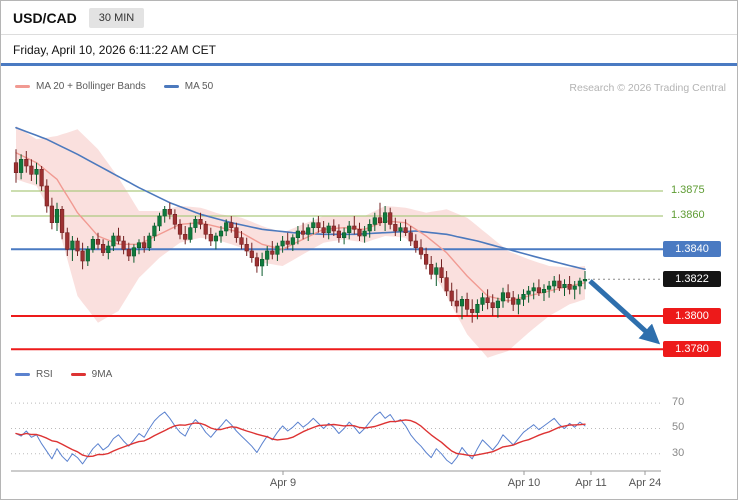 The image size is (738, 500). What do you see at coordinates (91, 86) in the screenshot?
I see `ma20-bb-legend-label: MA 20 + Bollinger Bands` at bounding box center [91, 86].